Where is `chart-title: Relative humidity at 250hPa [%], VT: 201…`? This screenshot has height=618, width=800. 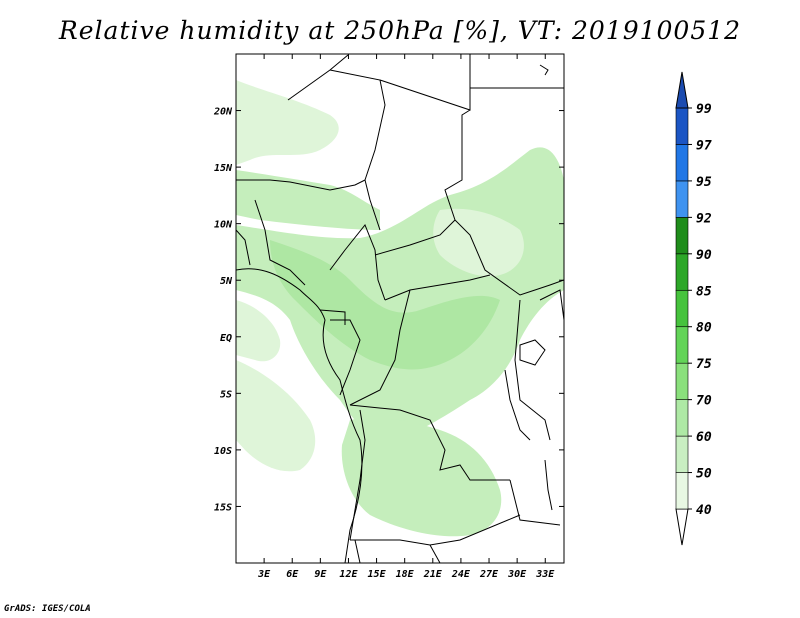
chart-title: Relative humidity at 250hPa [%], VT: 201… is located at coordinates (400, 30).